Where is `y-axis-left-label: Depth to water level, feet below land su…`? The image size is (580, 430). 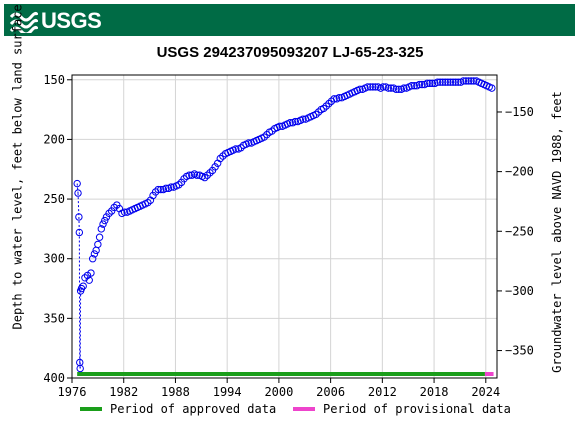
y-axis-left-label: Depth to water level, feet below land su… is located at coordinates (18, 166).